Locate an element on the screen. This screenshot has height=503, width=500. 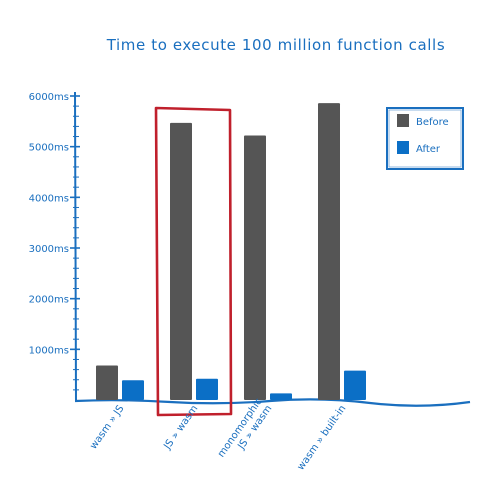
category-label-0: wasm » JS is located at coordinates (107, 427).